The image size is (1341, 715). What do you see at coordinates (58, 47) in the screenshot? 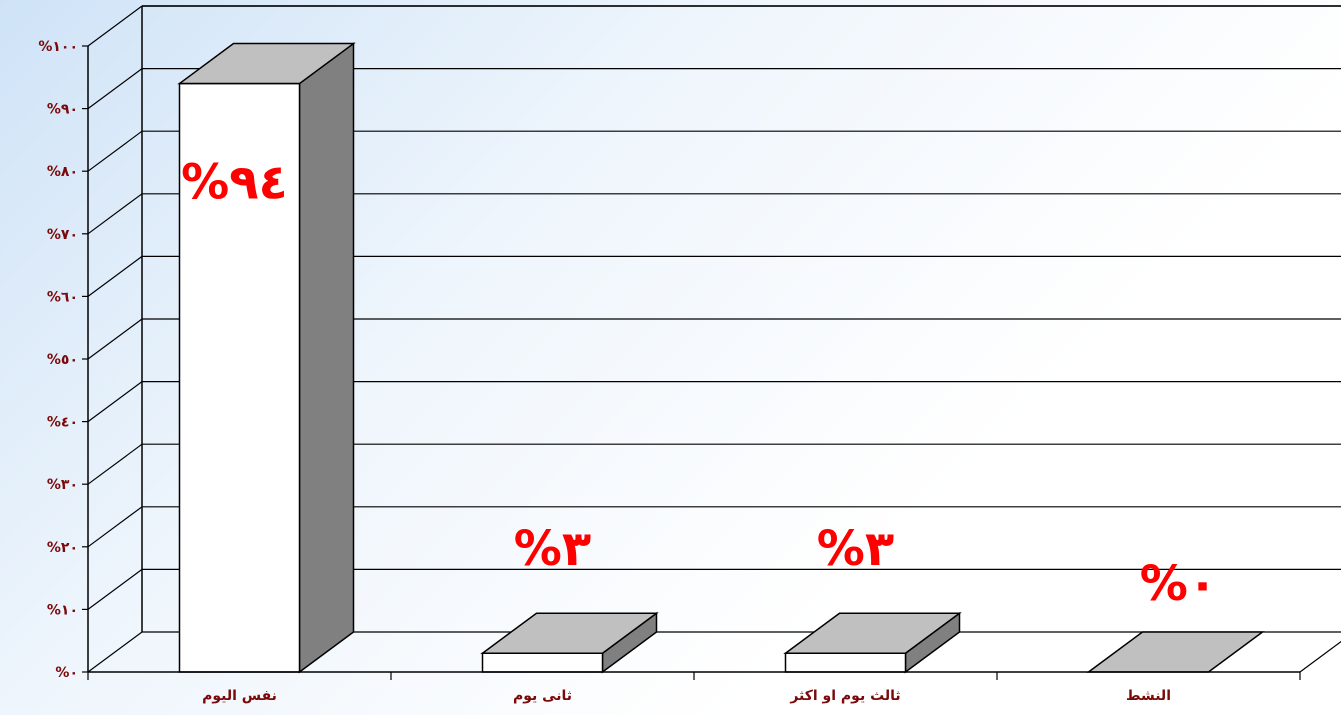
I see `y-tick-label: %١٠٠` at bounding box center [58, 47].